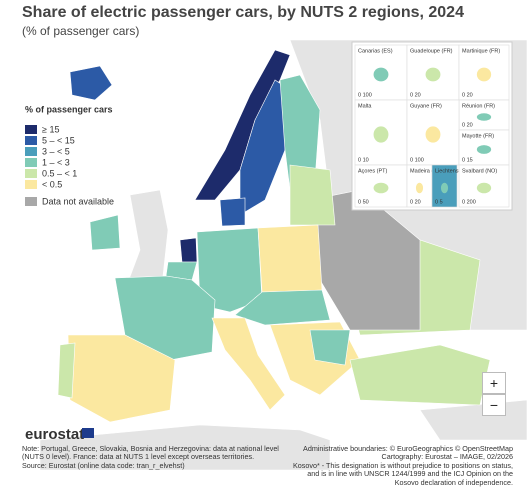 This screenshot has height=487, width=527. Describe the element at coordinates (363, 202) in the screenshot. I see `inset-scale: 0 50` at that location.